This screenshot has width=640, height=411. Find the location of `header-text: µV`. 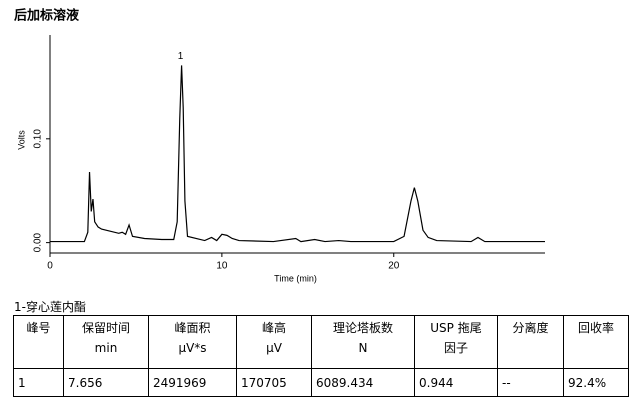

header-text: µV is located at coordinates (274, 348).